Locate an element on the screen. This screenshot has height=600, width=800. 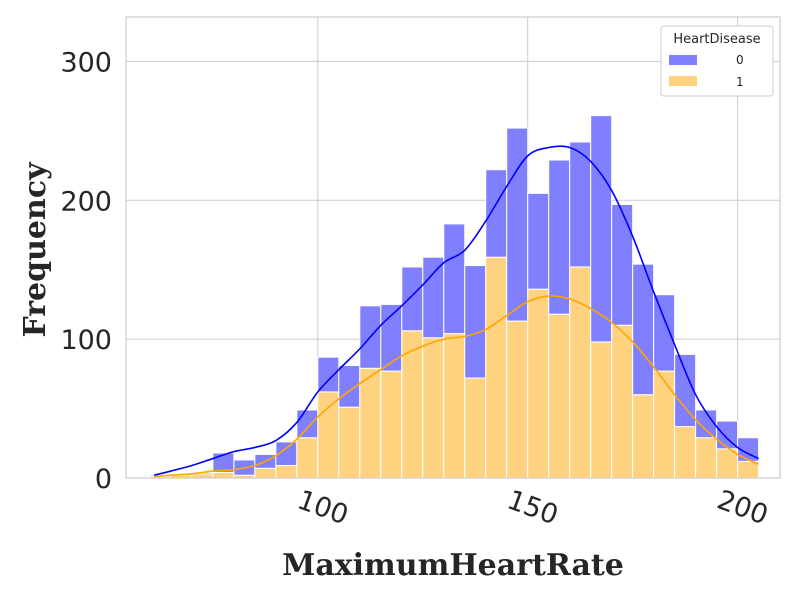
y-tick-label: 200 is located at coordinates (86, 201).